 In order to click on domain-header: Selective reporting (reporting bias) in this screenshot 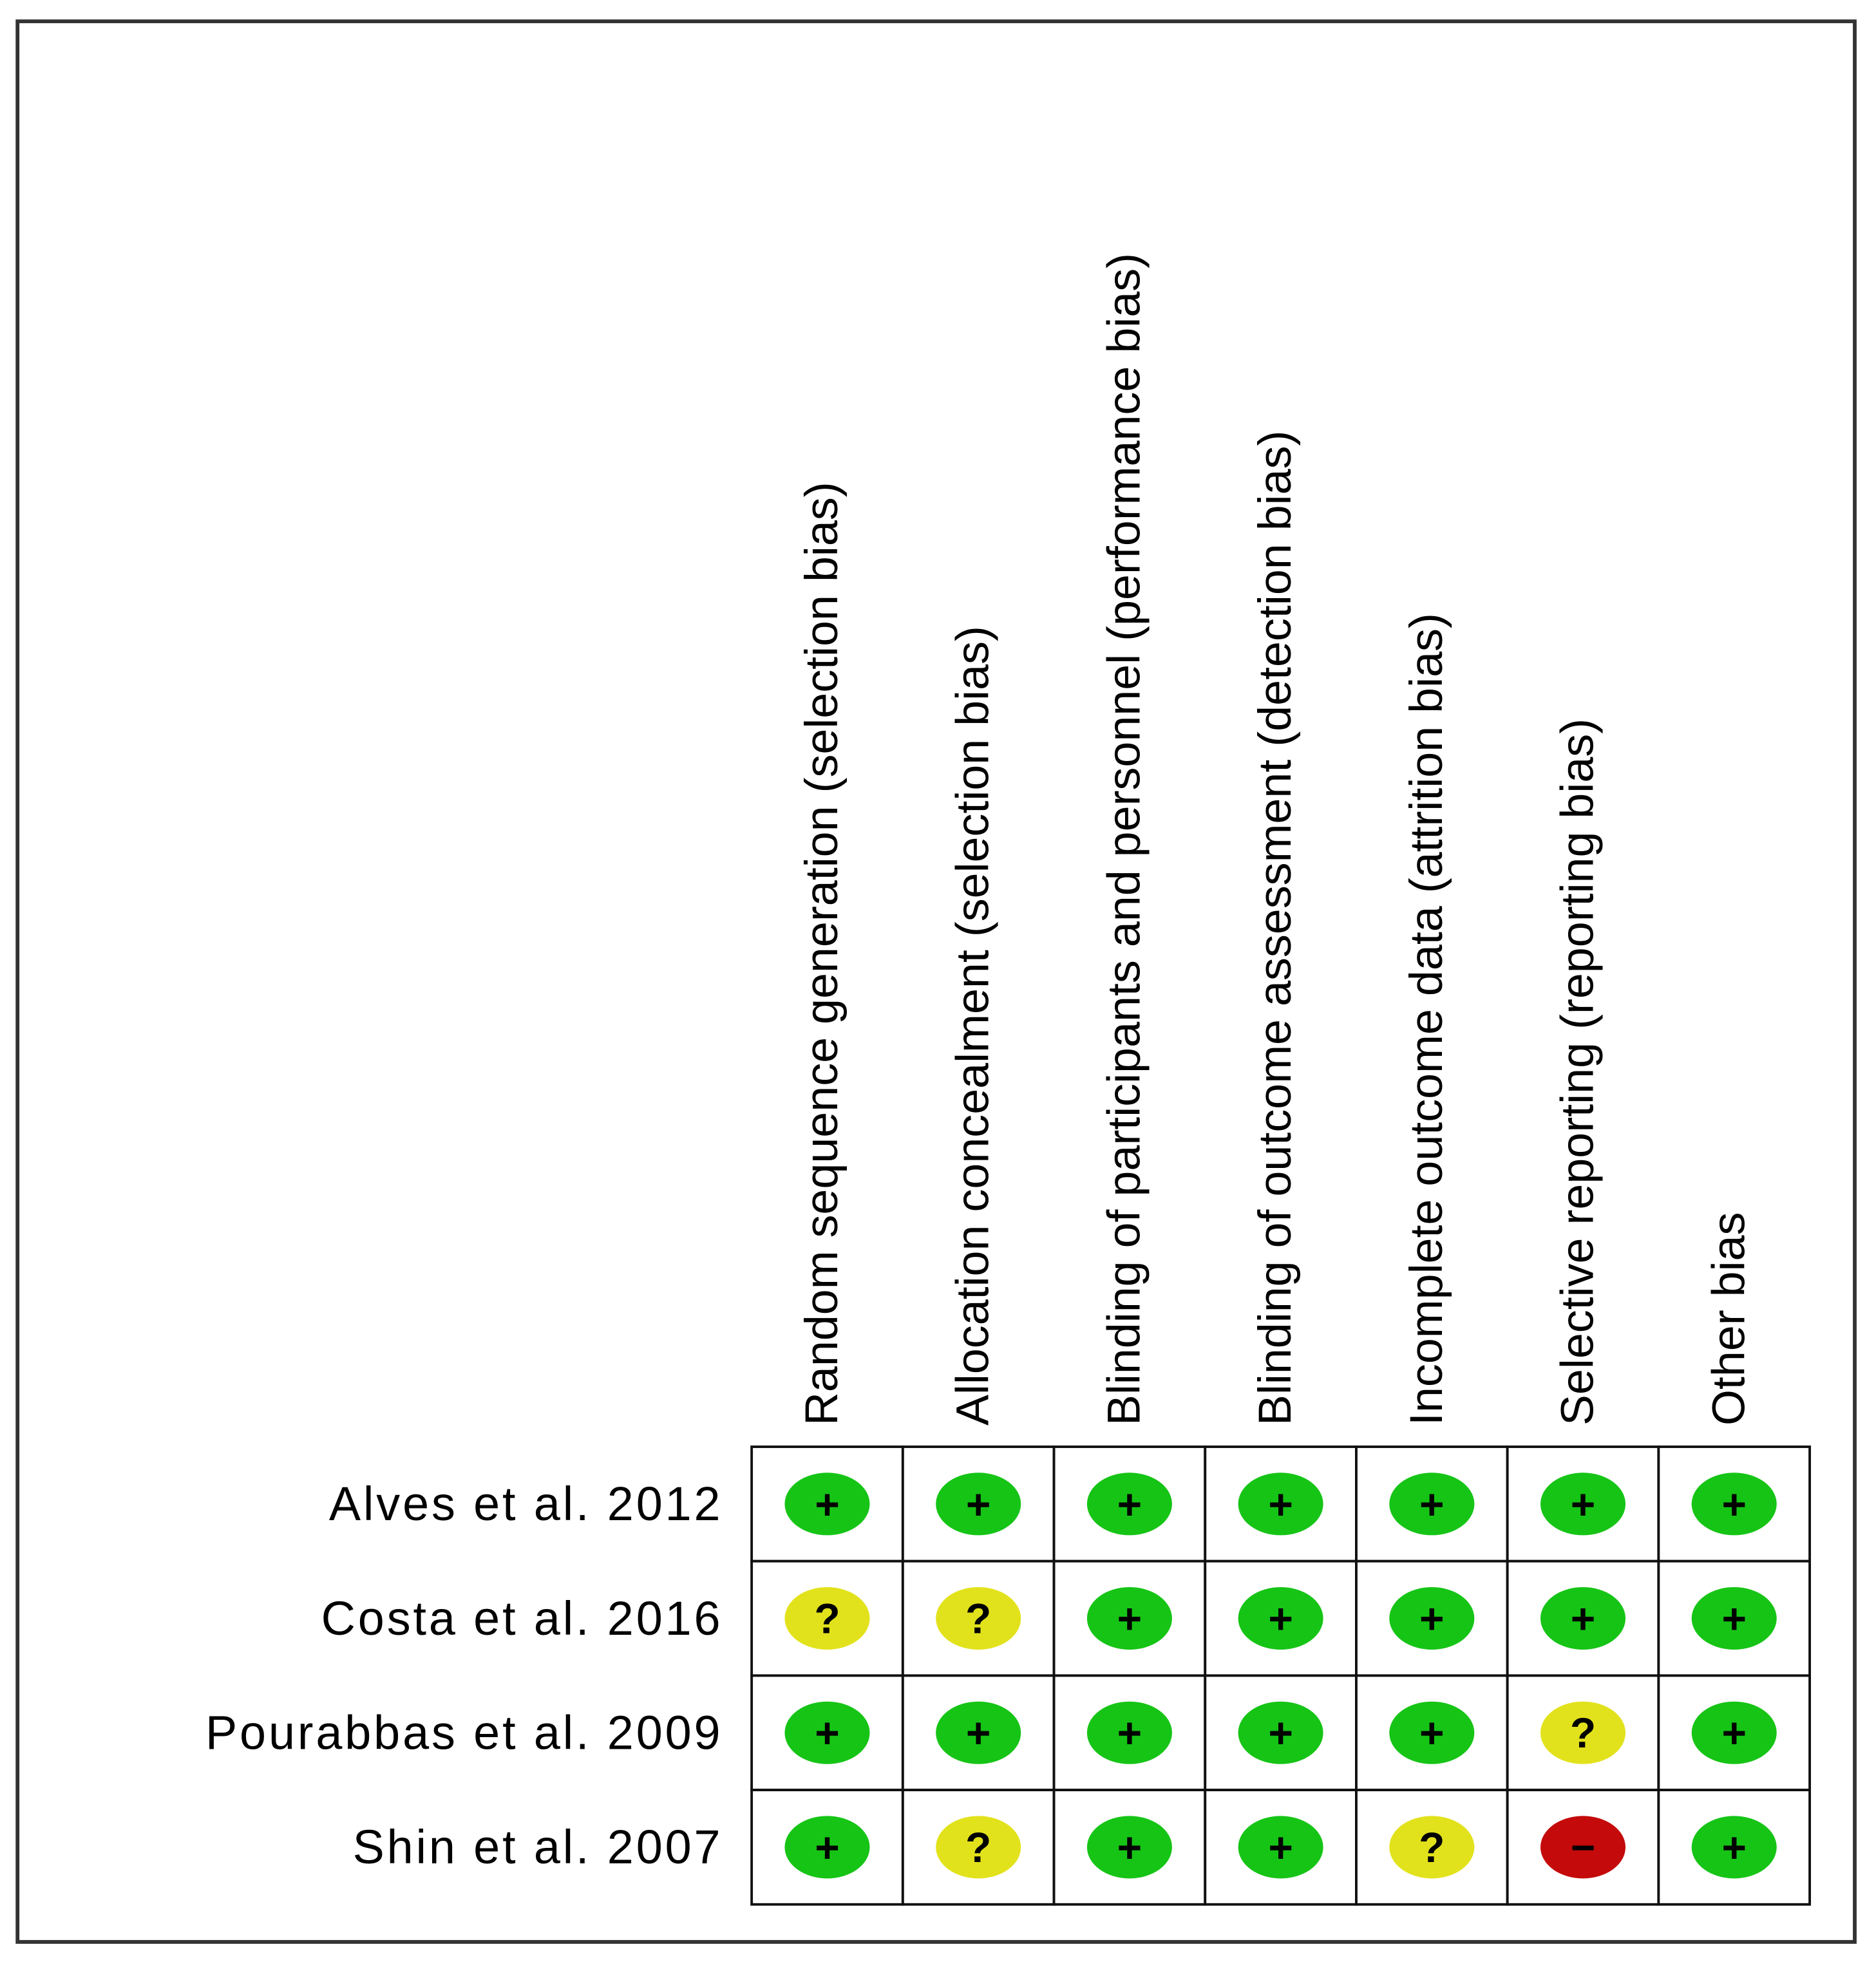, I will do `click(1578, 1072)`.